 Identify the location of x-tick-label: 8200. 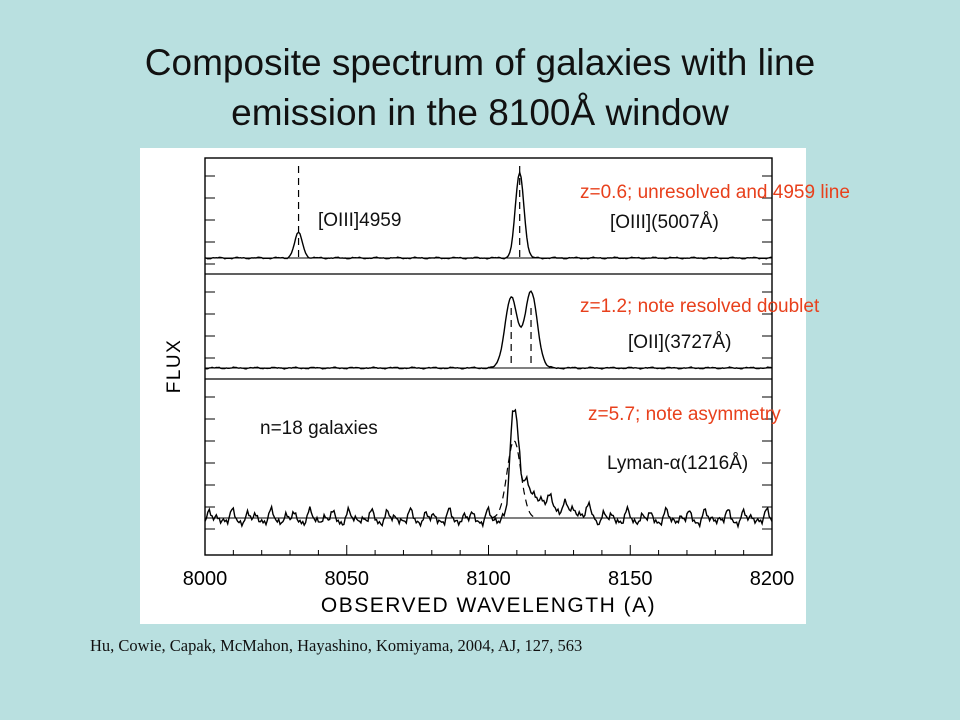
(772, 579).